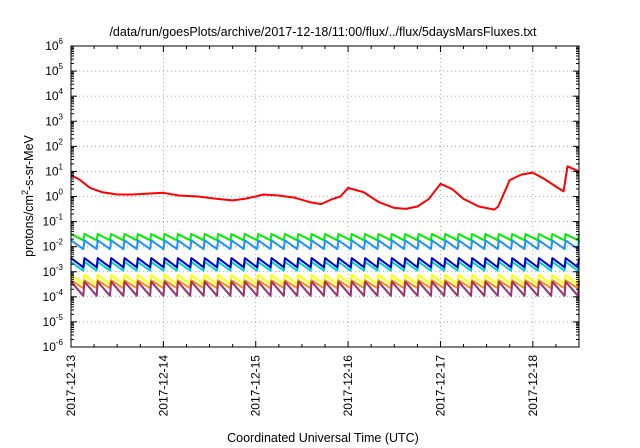  Describe the element at coordinates (54, 170) in the screenshot. I see `y-tick-label: 10¹` at that location.